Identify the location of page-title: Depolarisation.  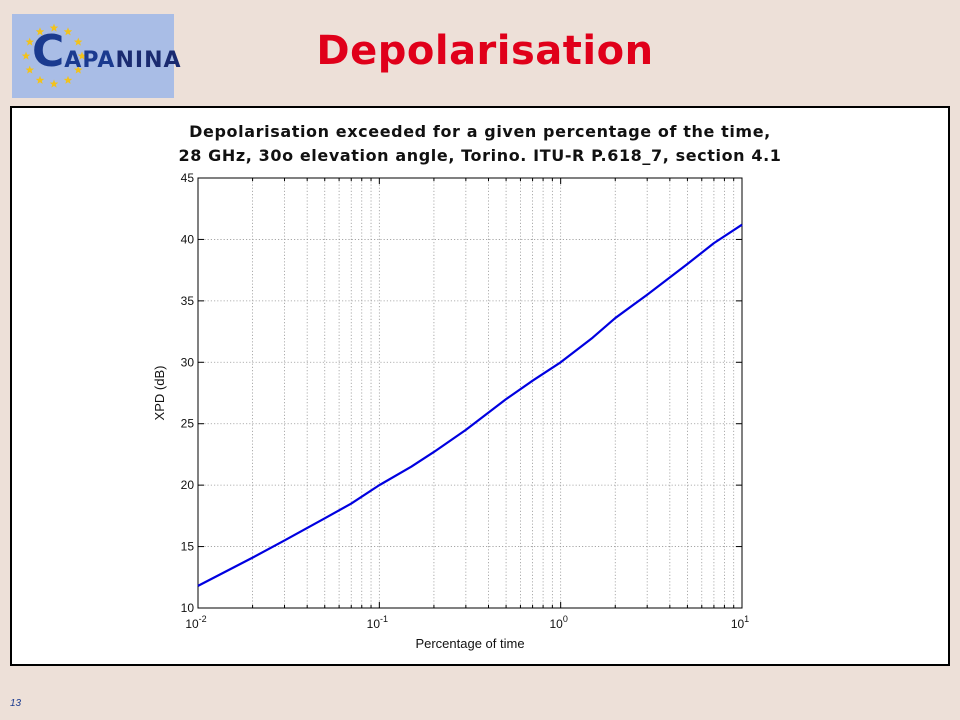
(485, 51).